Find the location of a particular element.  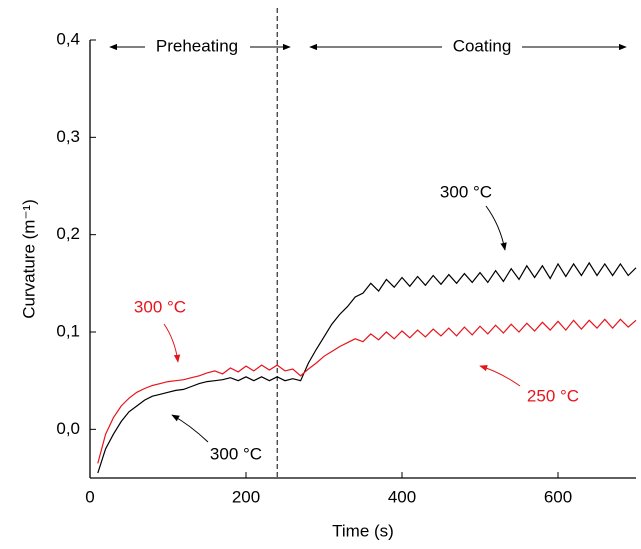

y-tick-label: 0,4 is located at coordinates (68, 38).